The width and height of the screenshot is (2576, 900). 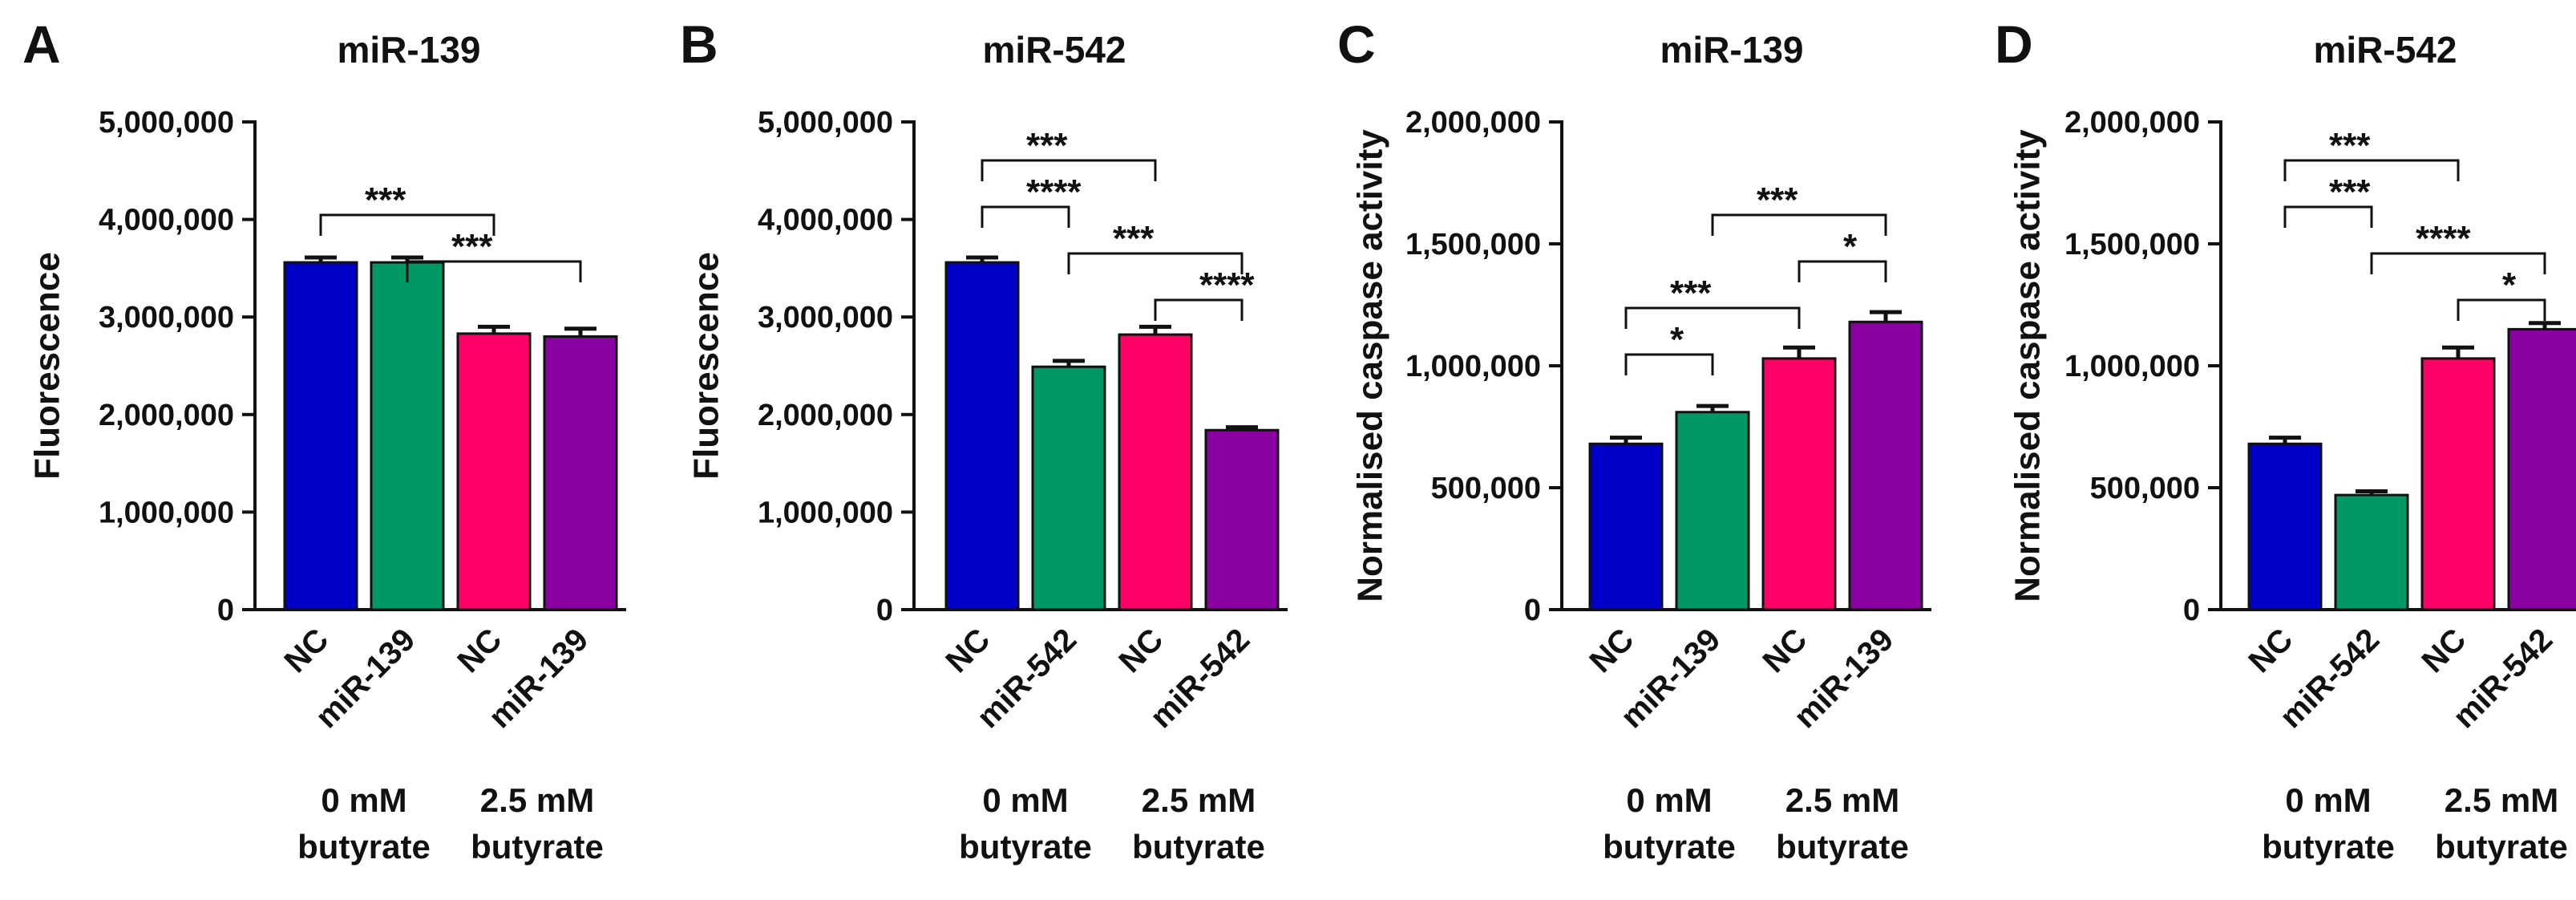 I want to click on panel-letter: C, so click(x=1356, y=44).